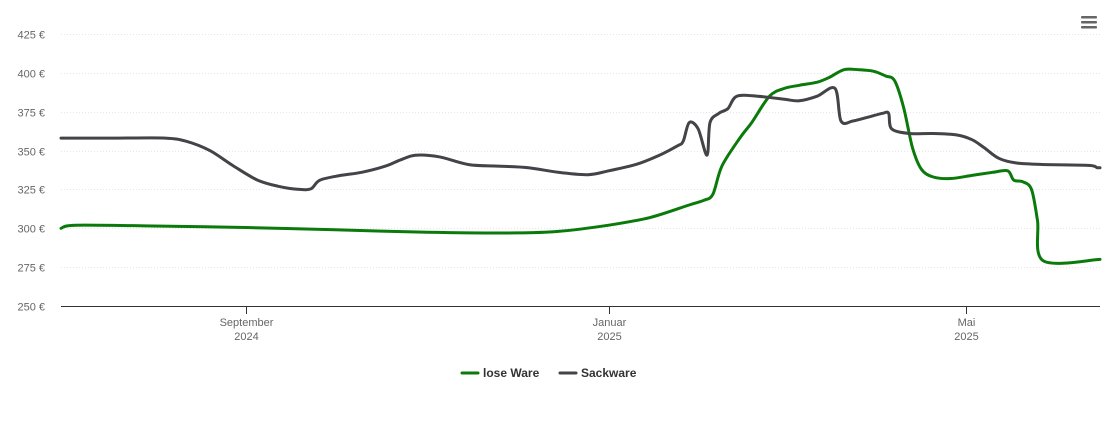 The width and height of the screenshot is (1110, 423). I want to click on y-tick-label: 325 €, so click(31, 191).